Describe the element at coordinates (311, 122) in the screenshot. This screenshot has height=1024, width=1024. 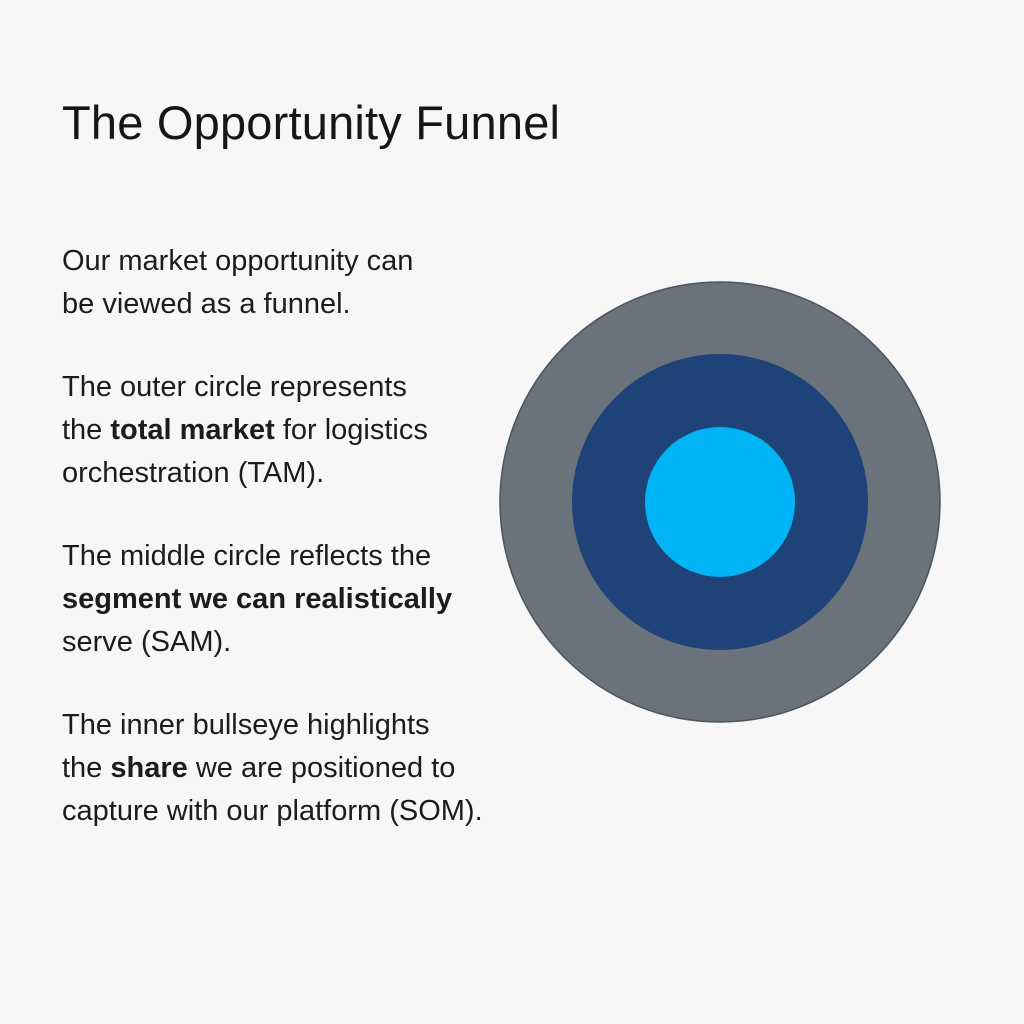
I see `page-title: The Opportunity Funnel` at that location.